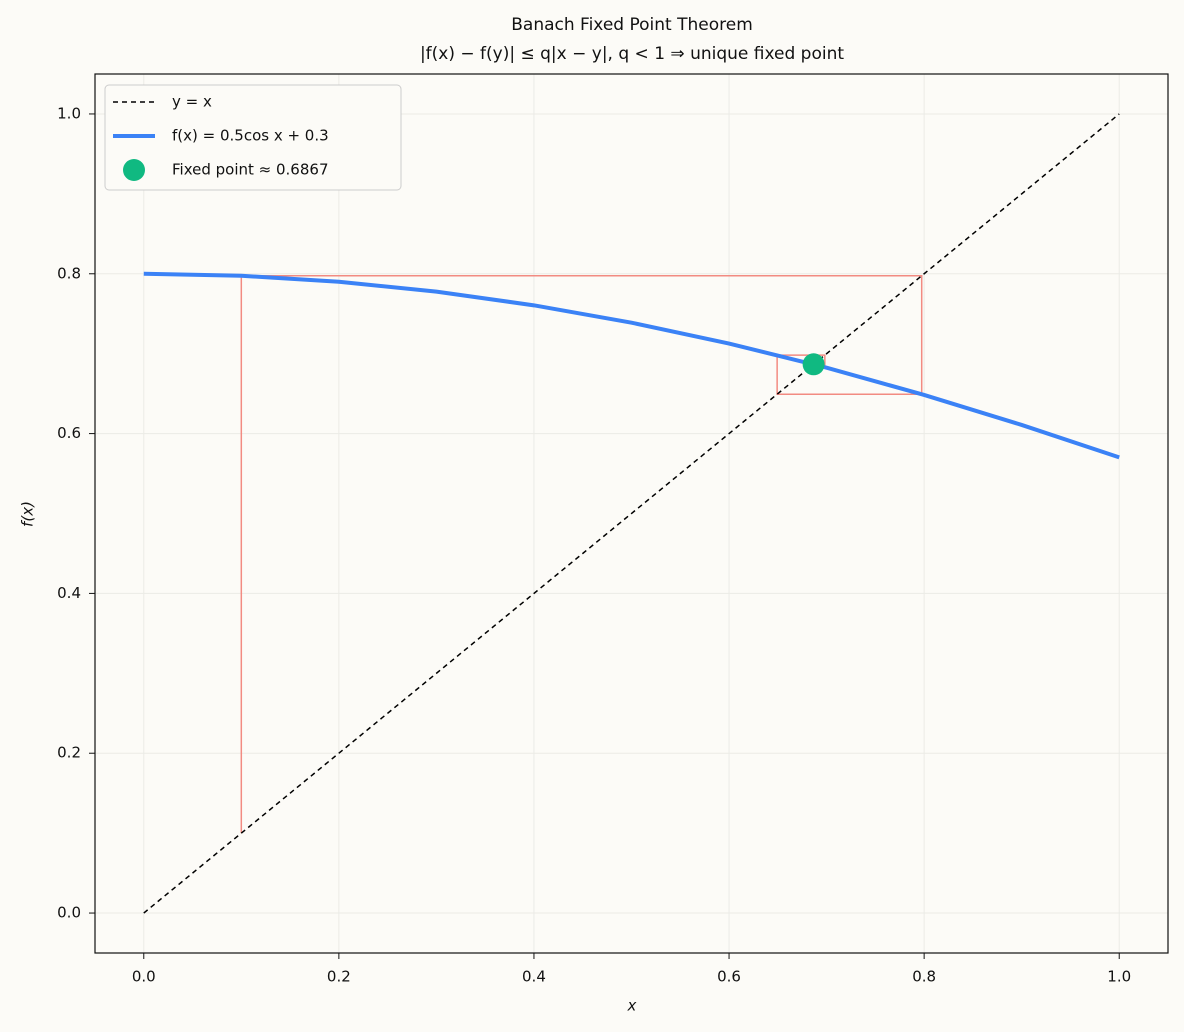 The height and width of the screenshot is (1032, 1184). What do you see at coordinates (632, 1006) in the screenshot?
I see `x-axis-label: x` at bounding box center [632, 1006].